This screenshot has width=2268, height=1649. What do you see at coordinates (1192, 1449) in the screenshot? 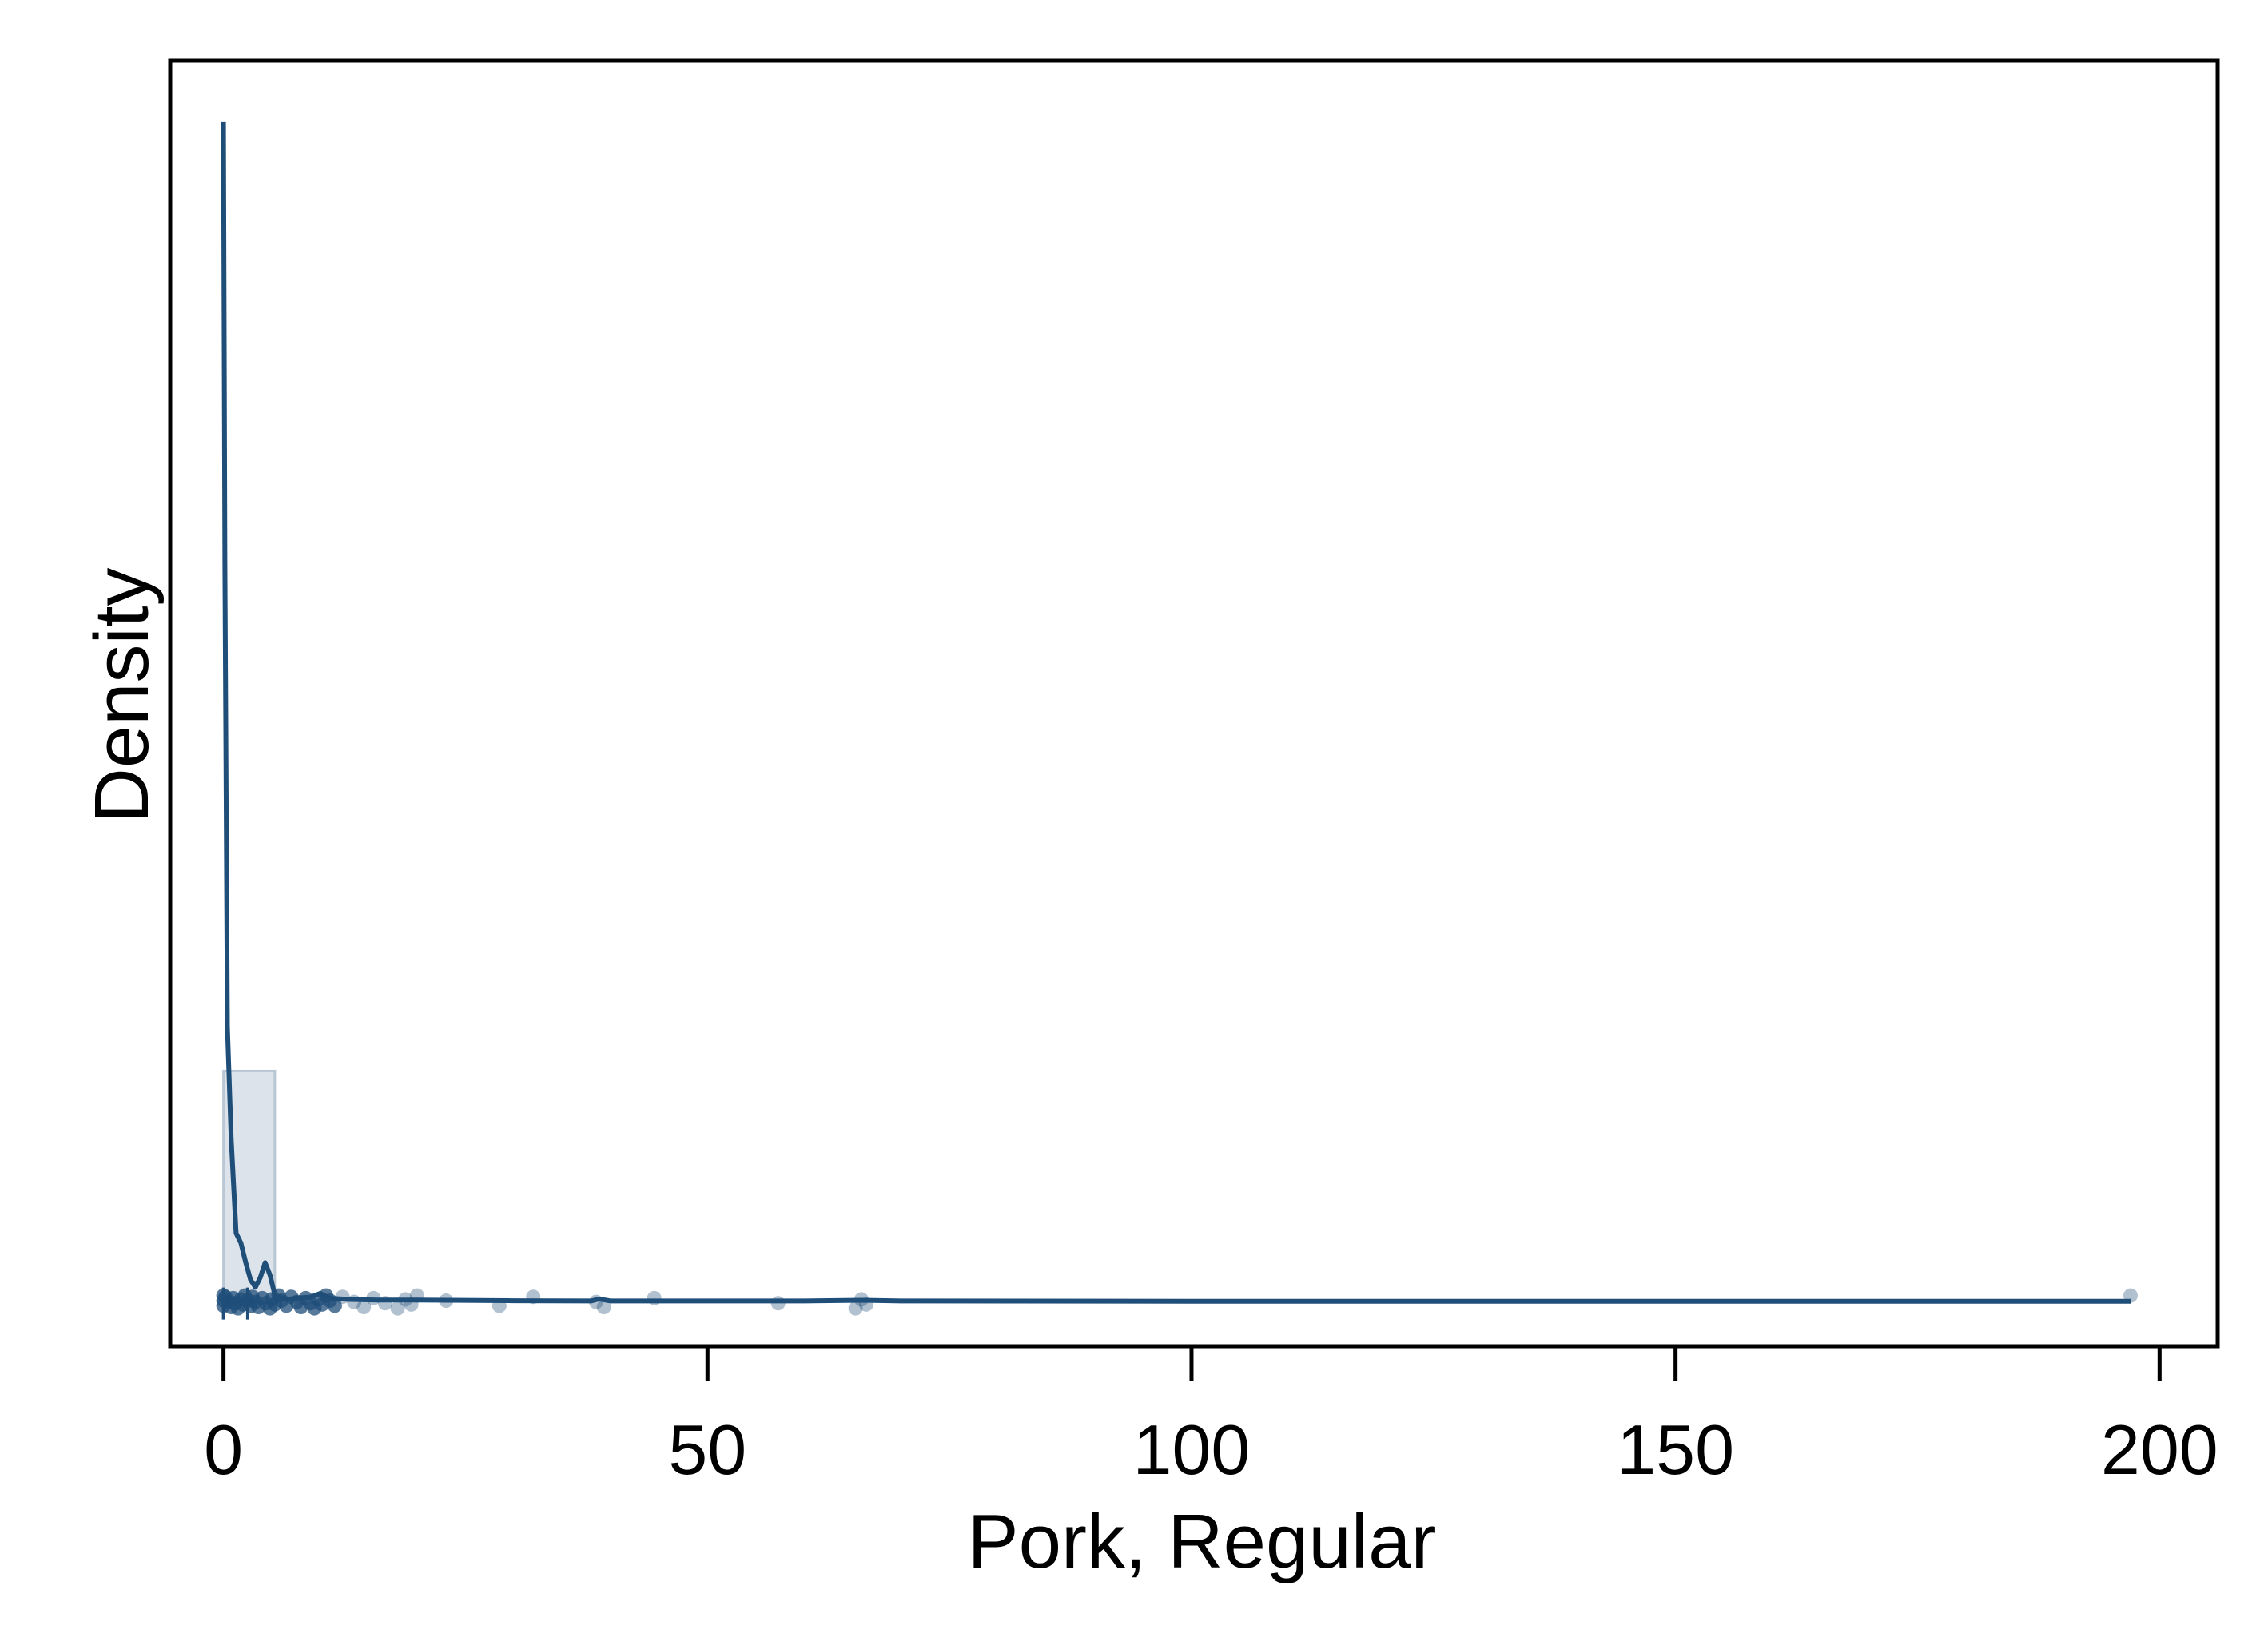
I see `x-tick-label-100: 100` at bounding box center [1192, 1449].